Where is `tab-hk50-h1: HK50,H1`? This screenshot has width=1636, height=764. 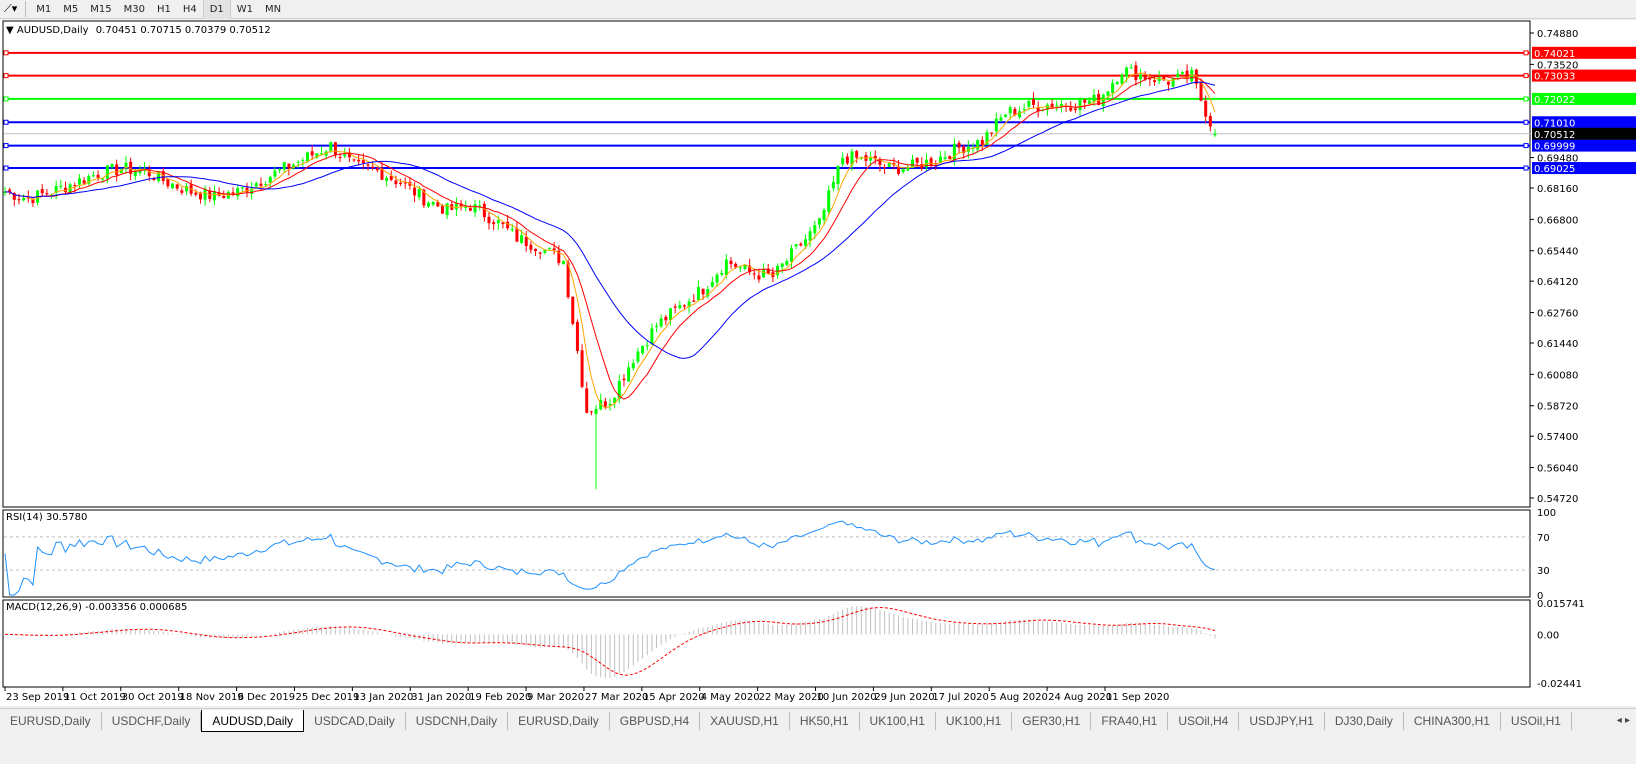 tab-hk50-h1: HK50,H1 is located at coordinates (825, 720).